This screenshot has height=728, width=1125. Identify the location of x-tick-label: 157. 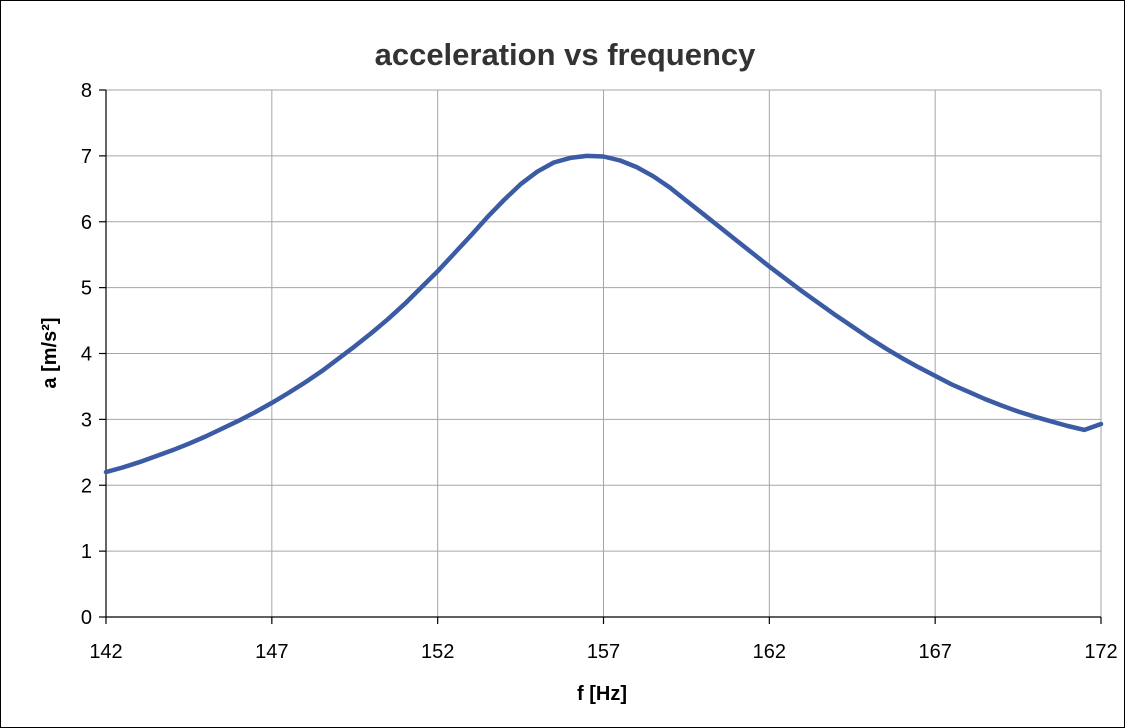
(603, 652).